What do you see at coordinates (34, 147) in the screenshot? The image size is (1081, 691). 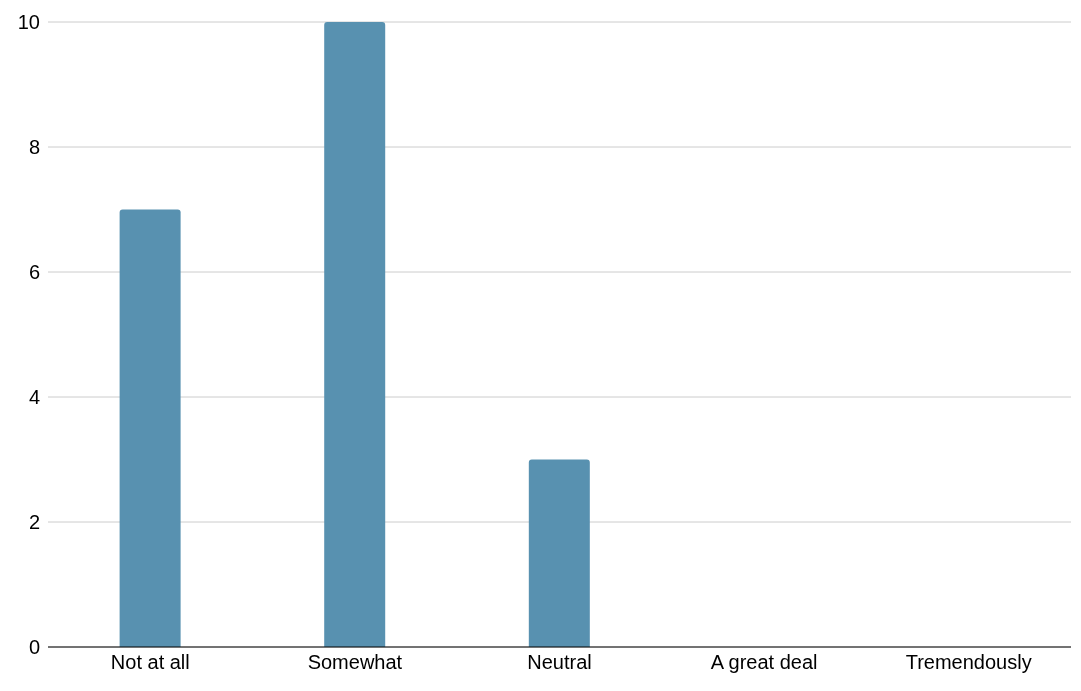 I see `y-tick-label: 8` at bounding box center [34, 147].